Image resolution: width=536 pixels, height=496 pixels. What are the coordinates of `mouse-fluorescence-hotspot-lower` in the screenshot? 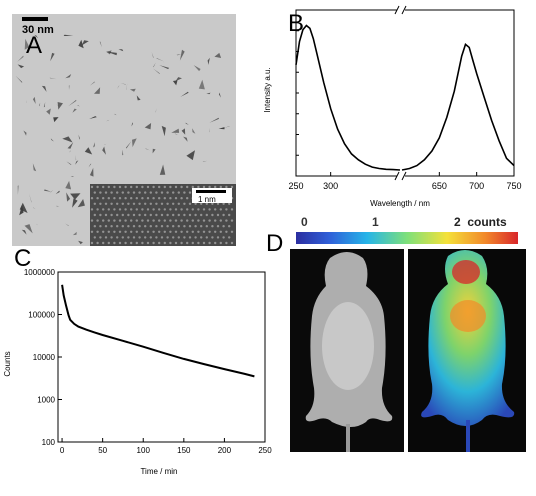 It's located at (468, 316).